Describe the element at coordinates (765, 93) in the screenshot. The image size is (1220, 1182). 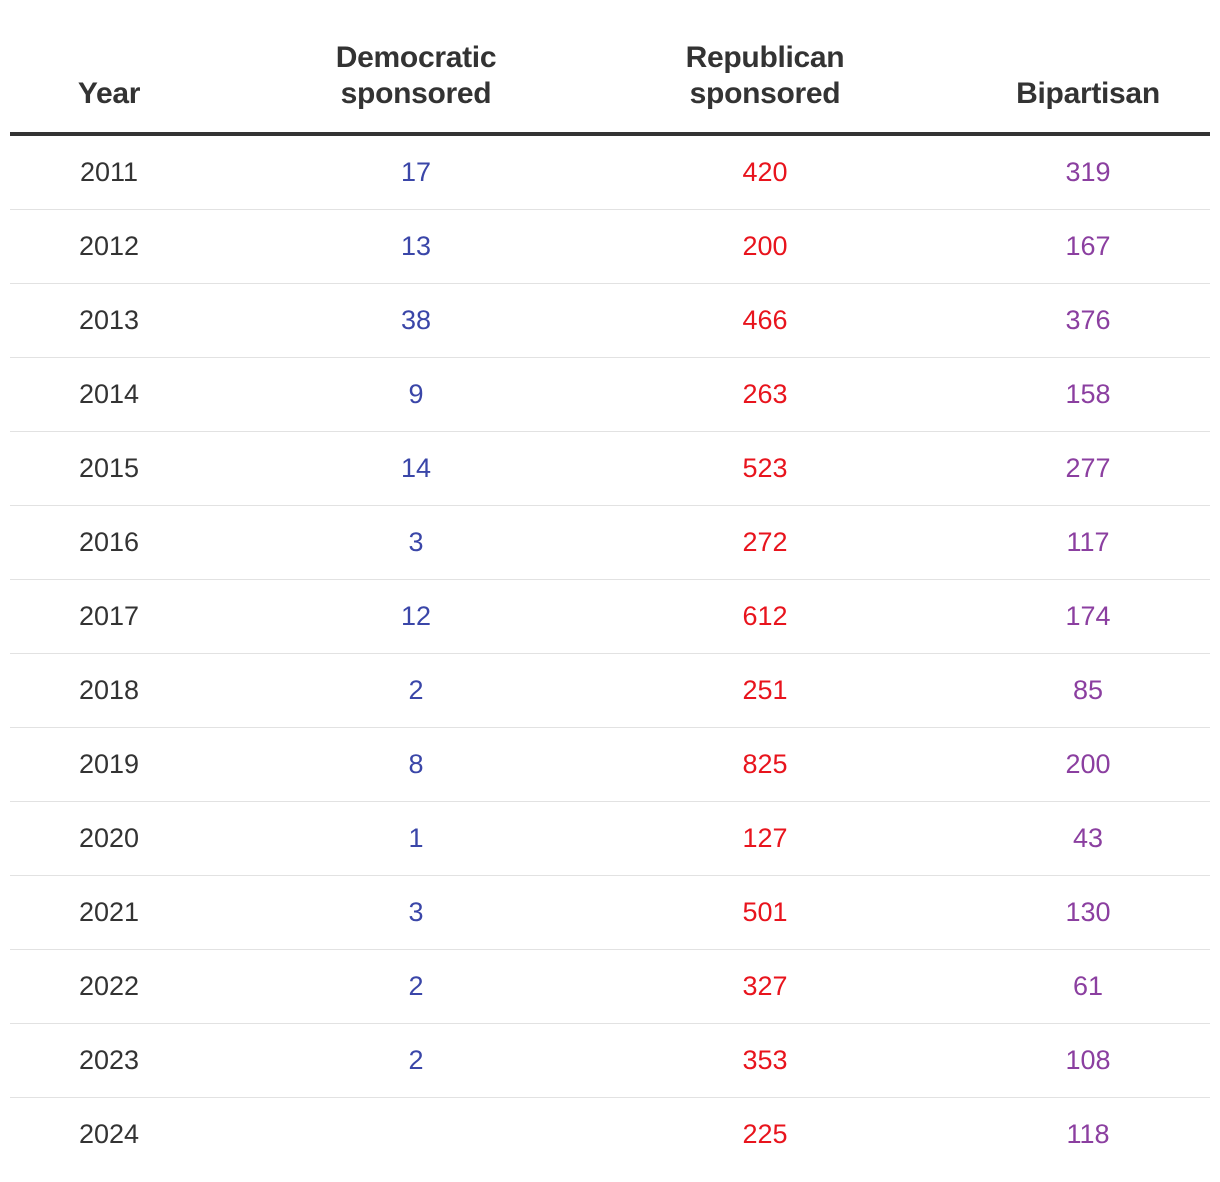
I see `header-republican-line-2: sponsored` at that location.